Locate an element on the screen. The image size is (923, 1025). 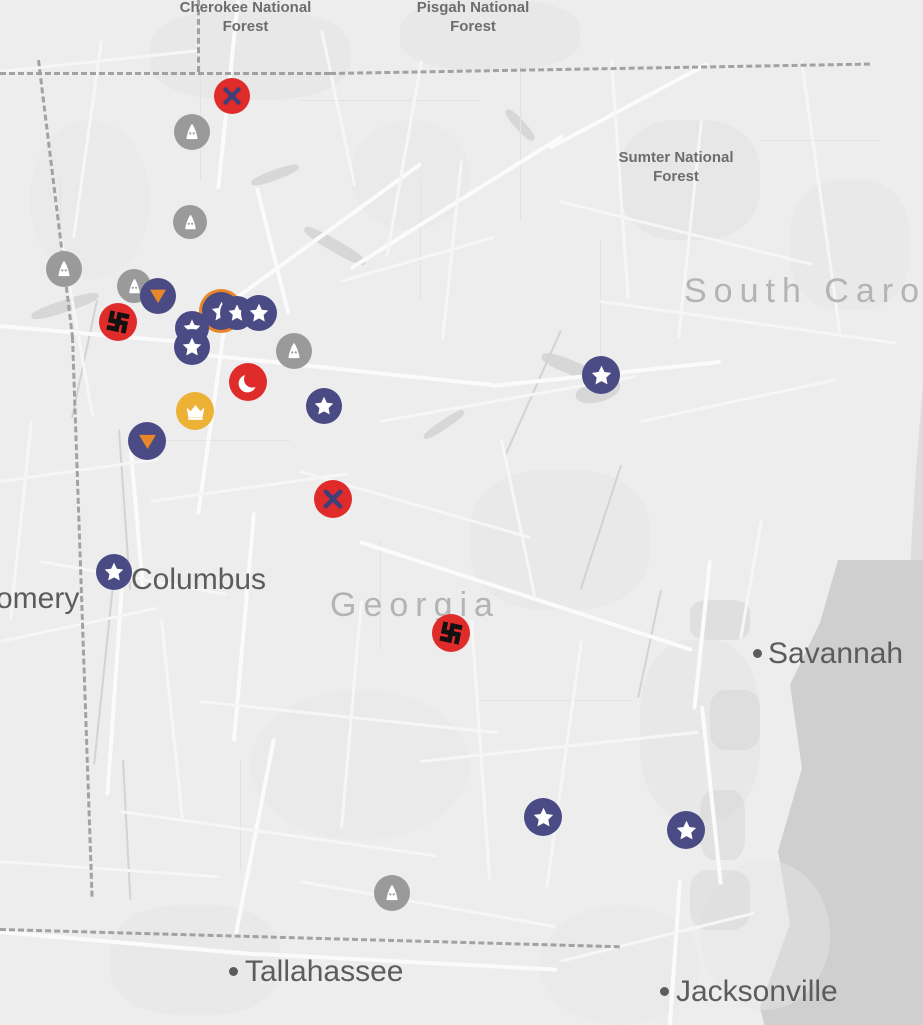
crown-icon is located at coordinates (195, 411).